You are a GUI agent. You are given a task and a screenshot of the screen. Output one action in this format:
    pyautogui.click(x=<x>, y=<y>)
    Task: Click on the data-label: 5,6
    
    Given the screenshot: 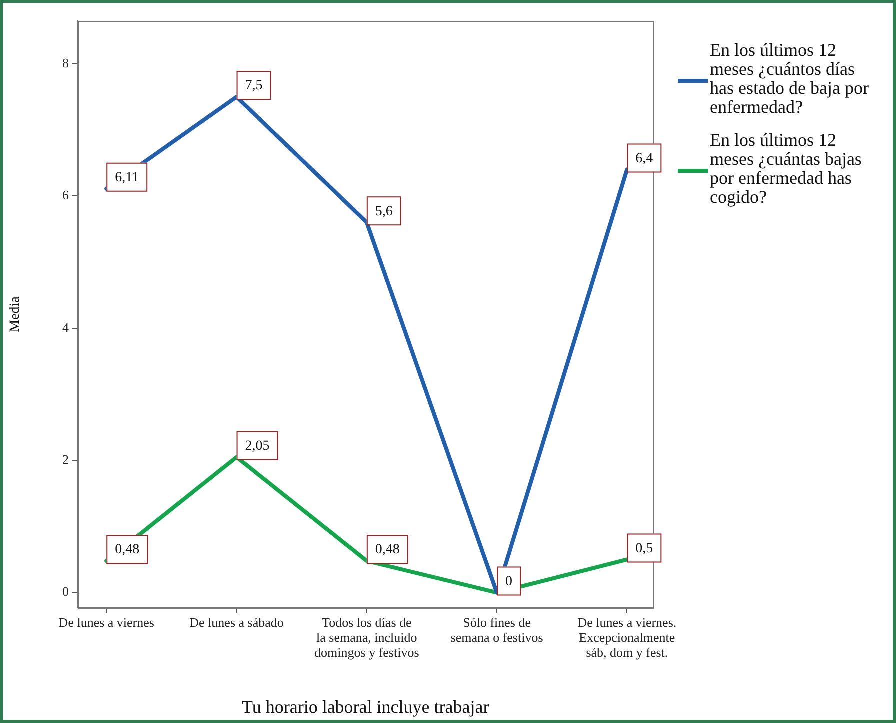 What is the action you would take?
    pyautogui.click(x=384, y=212)
    